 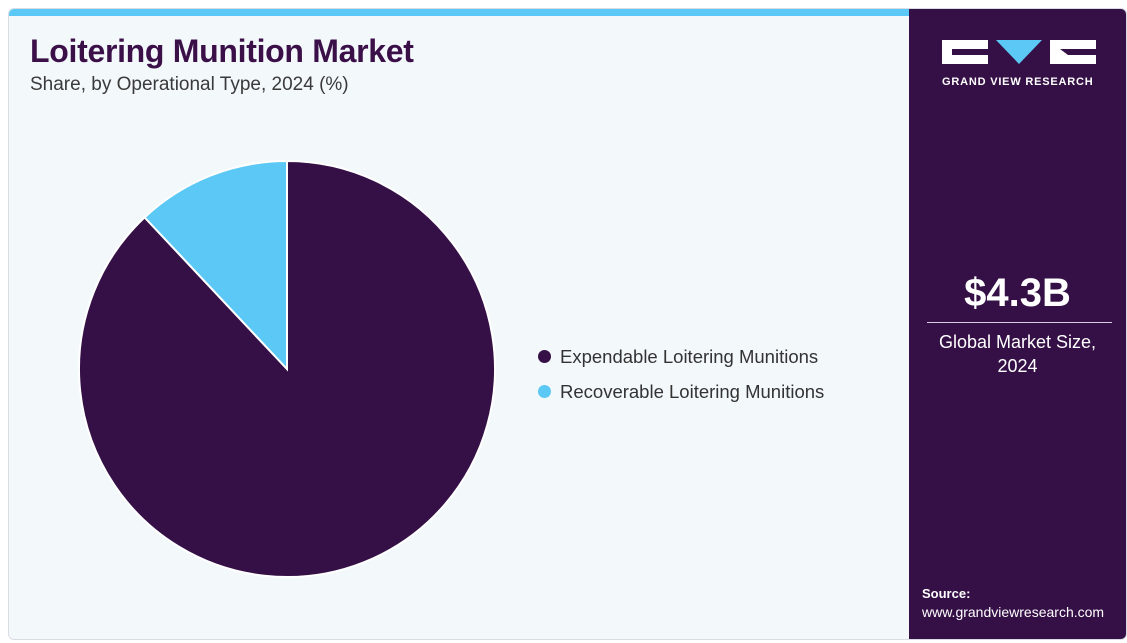 I want to click on top-accent-bar, so click(x=459, y=12).